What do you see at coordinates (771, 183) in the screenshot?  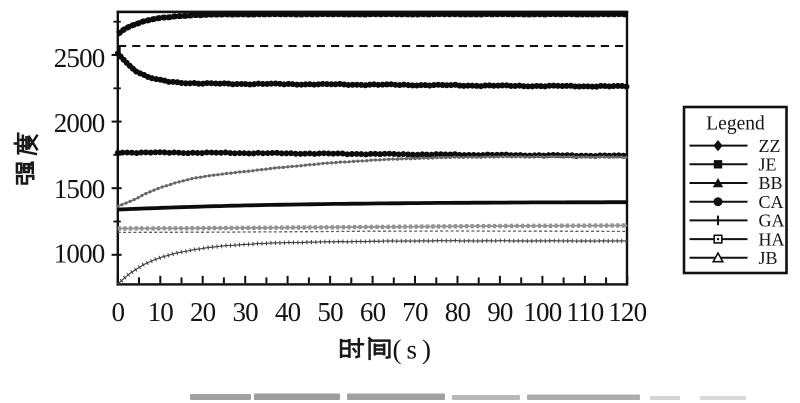 I see `svg-text: BB` at bounding box center [771, 183].